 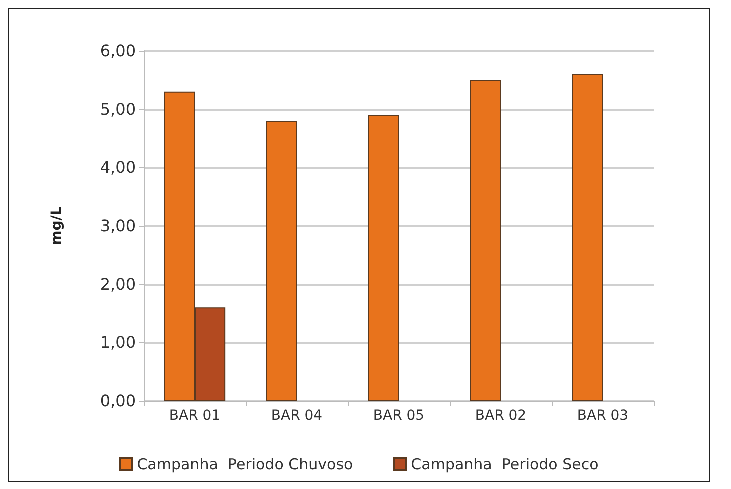 What do you see at coordinates (501, 416) in the screenshot?
I see `x-tick-label: BAR 02` at bounding box center [501, 416].